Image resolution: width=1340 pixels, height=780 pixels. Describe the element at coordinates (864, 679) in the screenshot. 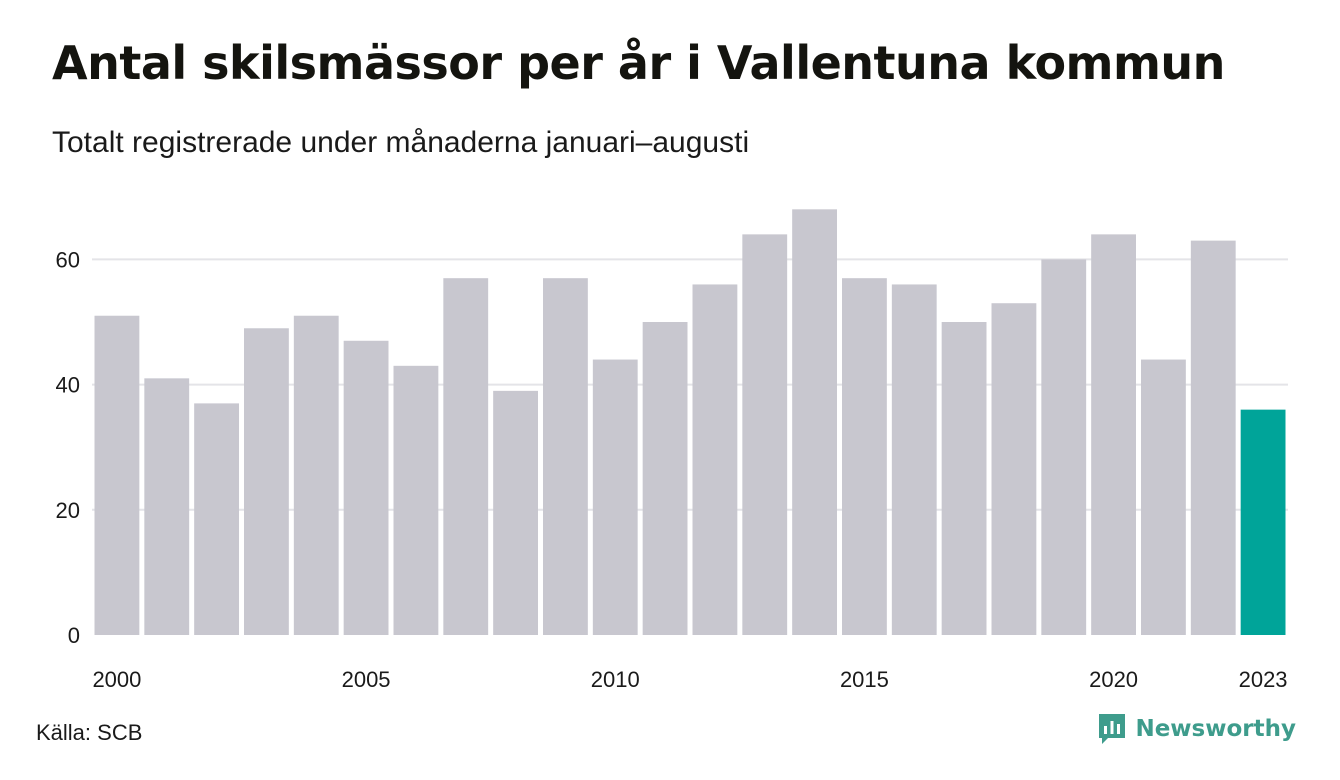

I see `x-tick-label: 2015` at that location.